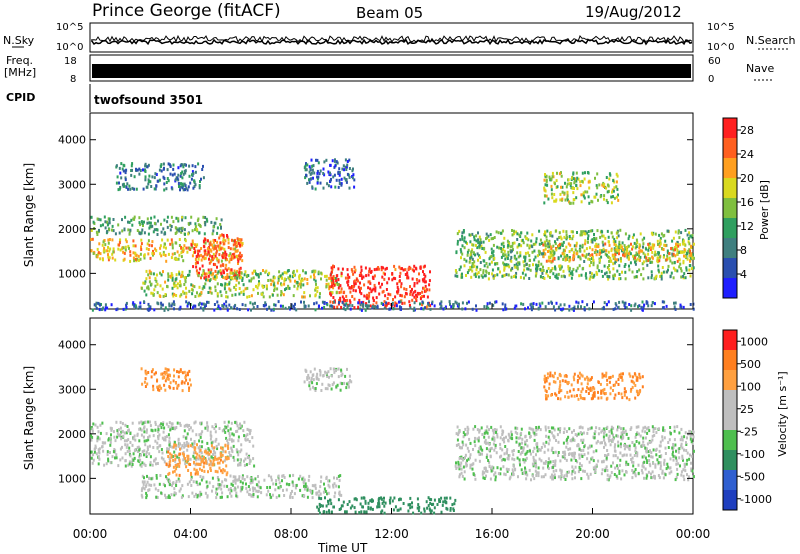  Describe the element at coordinates (72, 140) in the screenshot. I see `ytick-label: 4000` at that location.